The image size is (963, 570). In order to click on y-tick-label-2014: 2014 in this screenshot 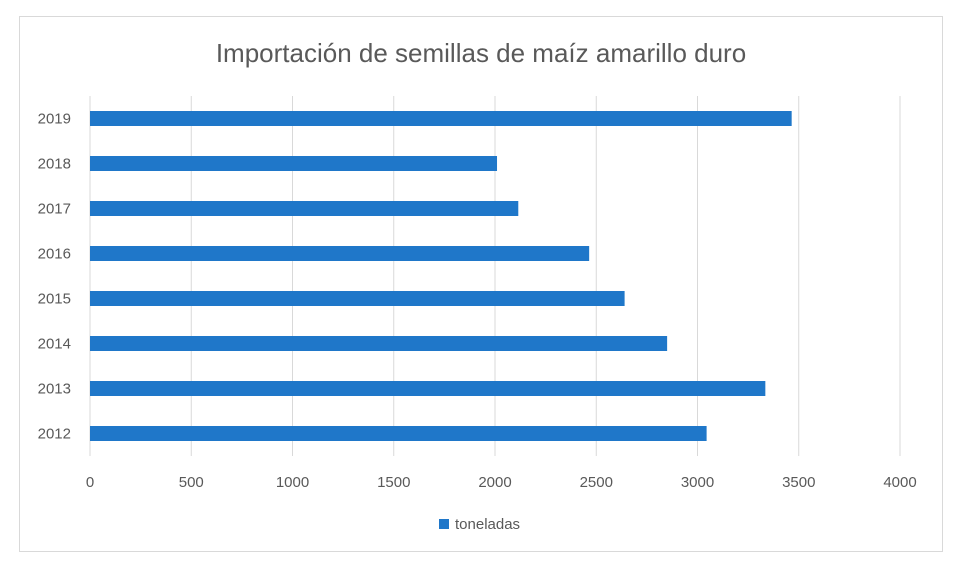, I will do `click(54, 344)`.